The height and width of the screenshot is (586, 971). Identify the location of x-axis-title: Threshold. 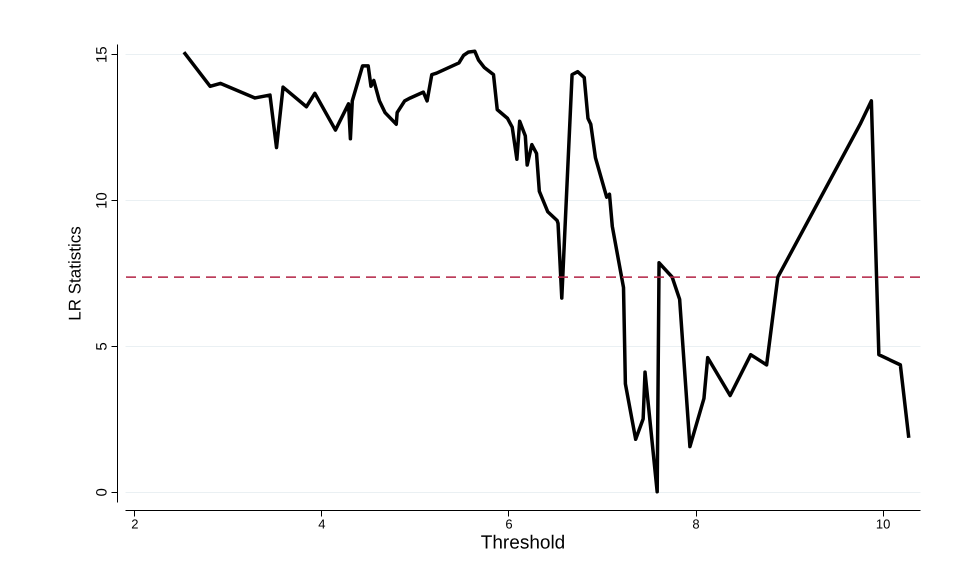
(523, 543).